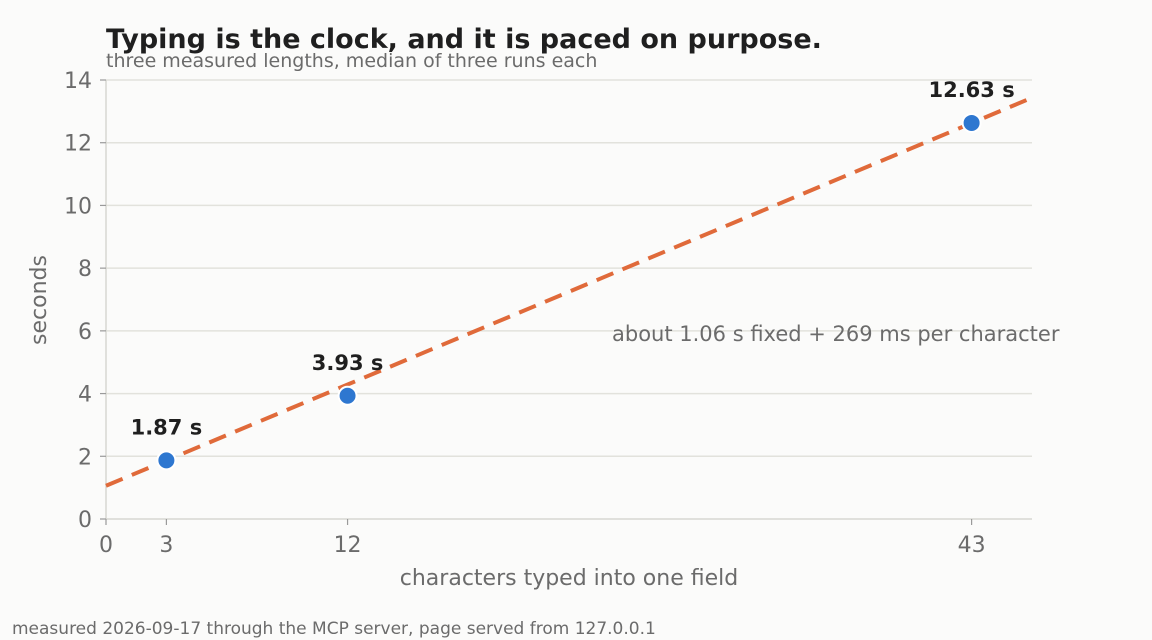  What do you see at coordinates (569, 578) in the screenshot?
I see `x-axis-label: characters typed into one field` at bounding box center [569, 578].